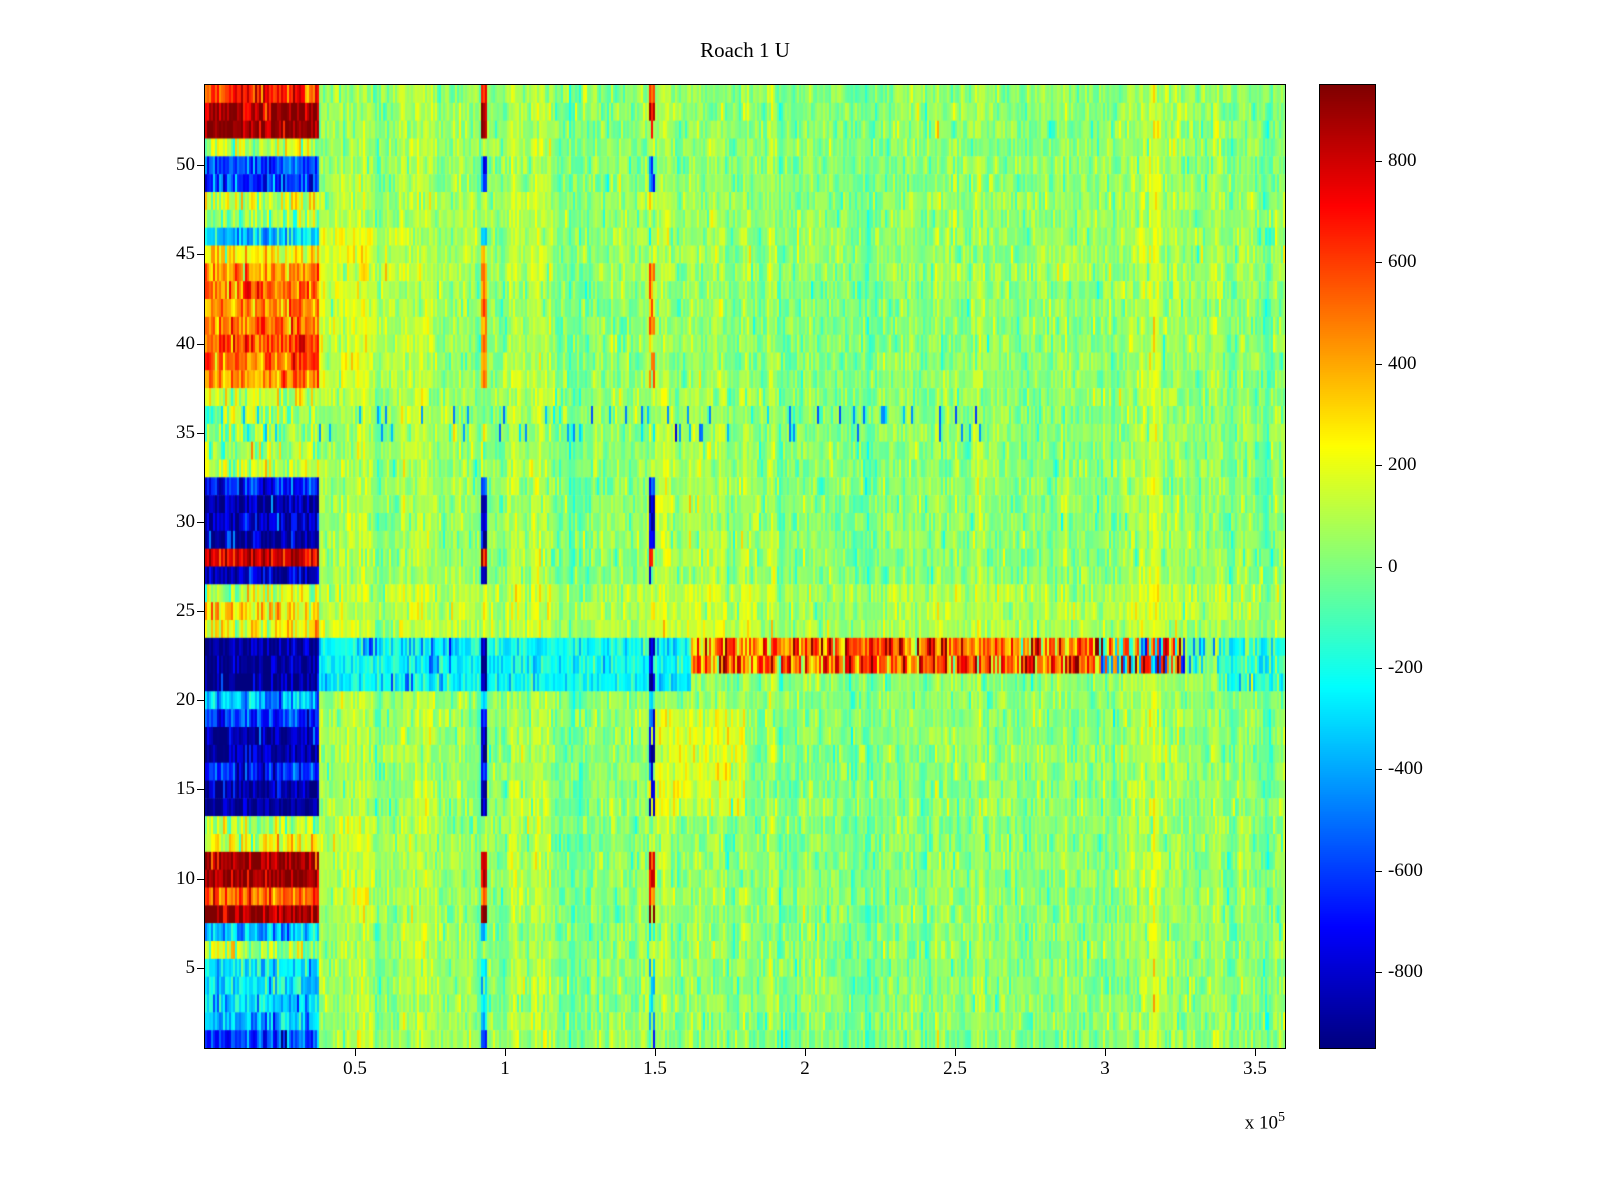 Image resolution: width=1600 pixels, height=1200 pixels. What do you see at coordinates (655, 1068) in the screenshot?
I see `x-tick-label: 1.5` at bounding box center [655, 1068].